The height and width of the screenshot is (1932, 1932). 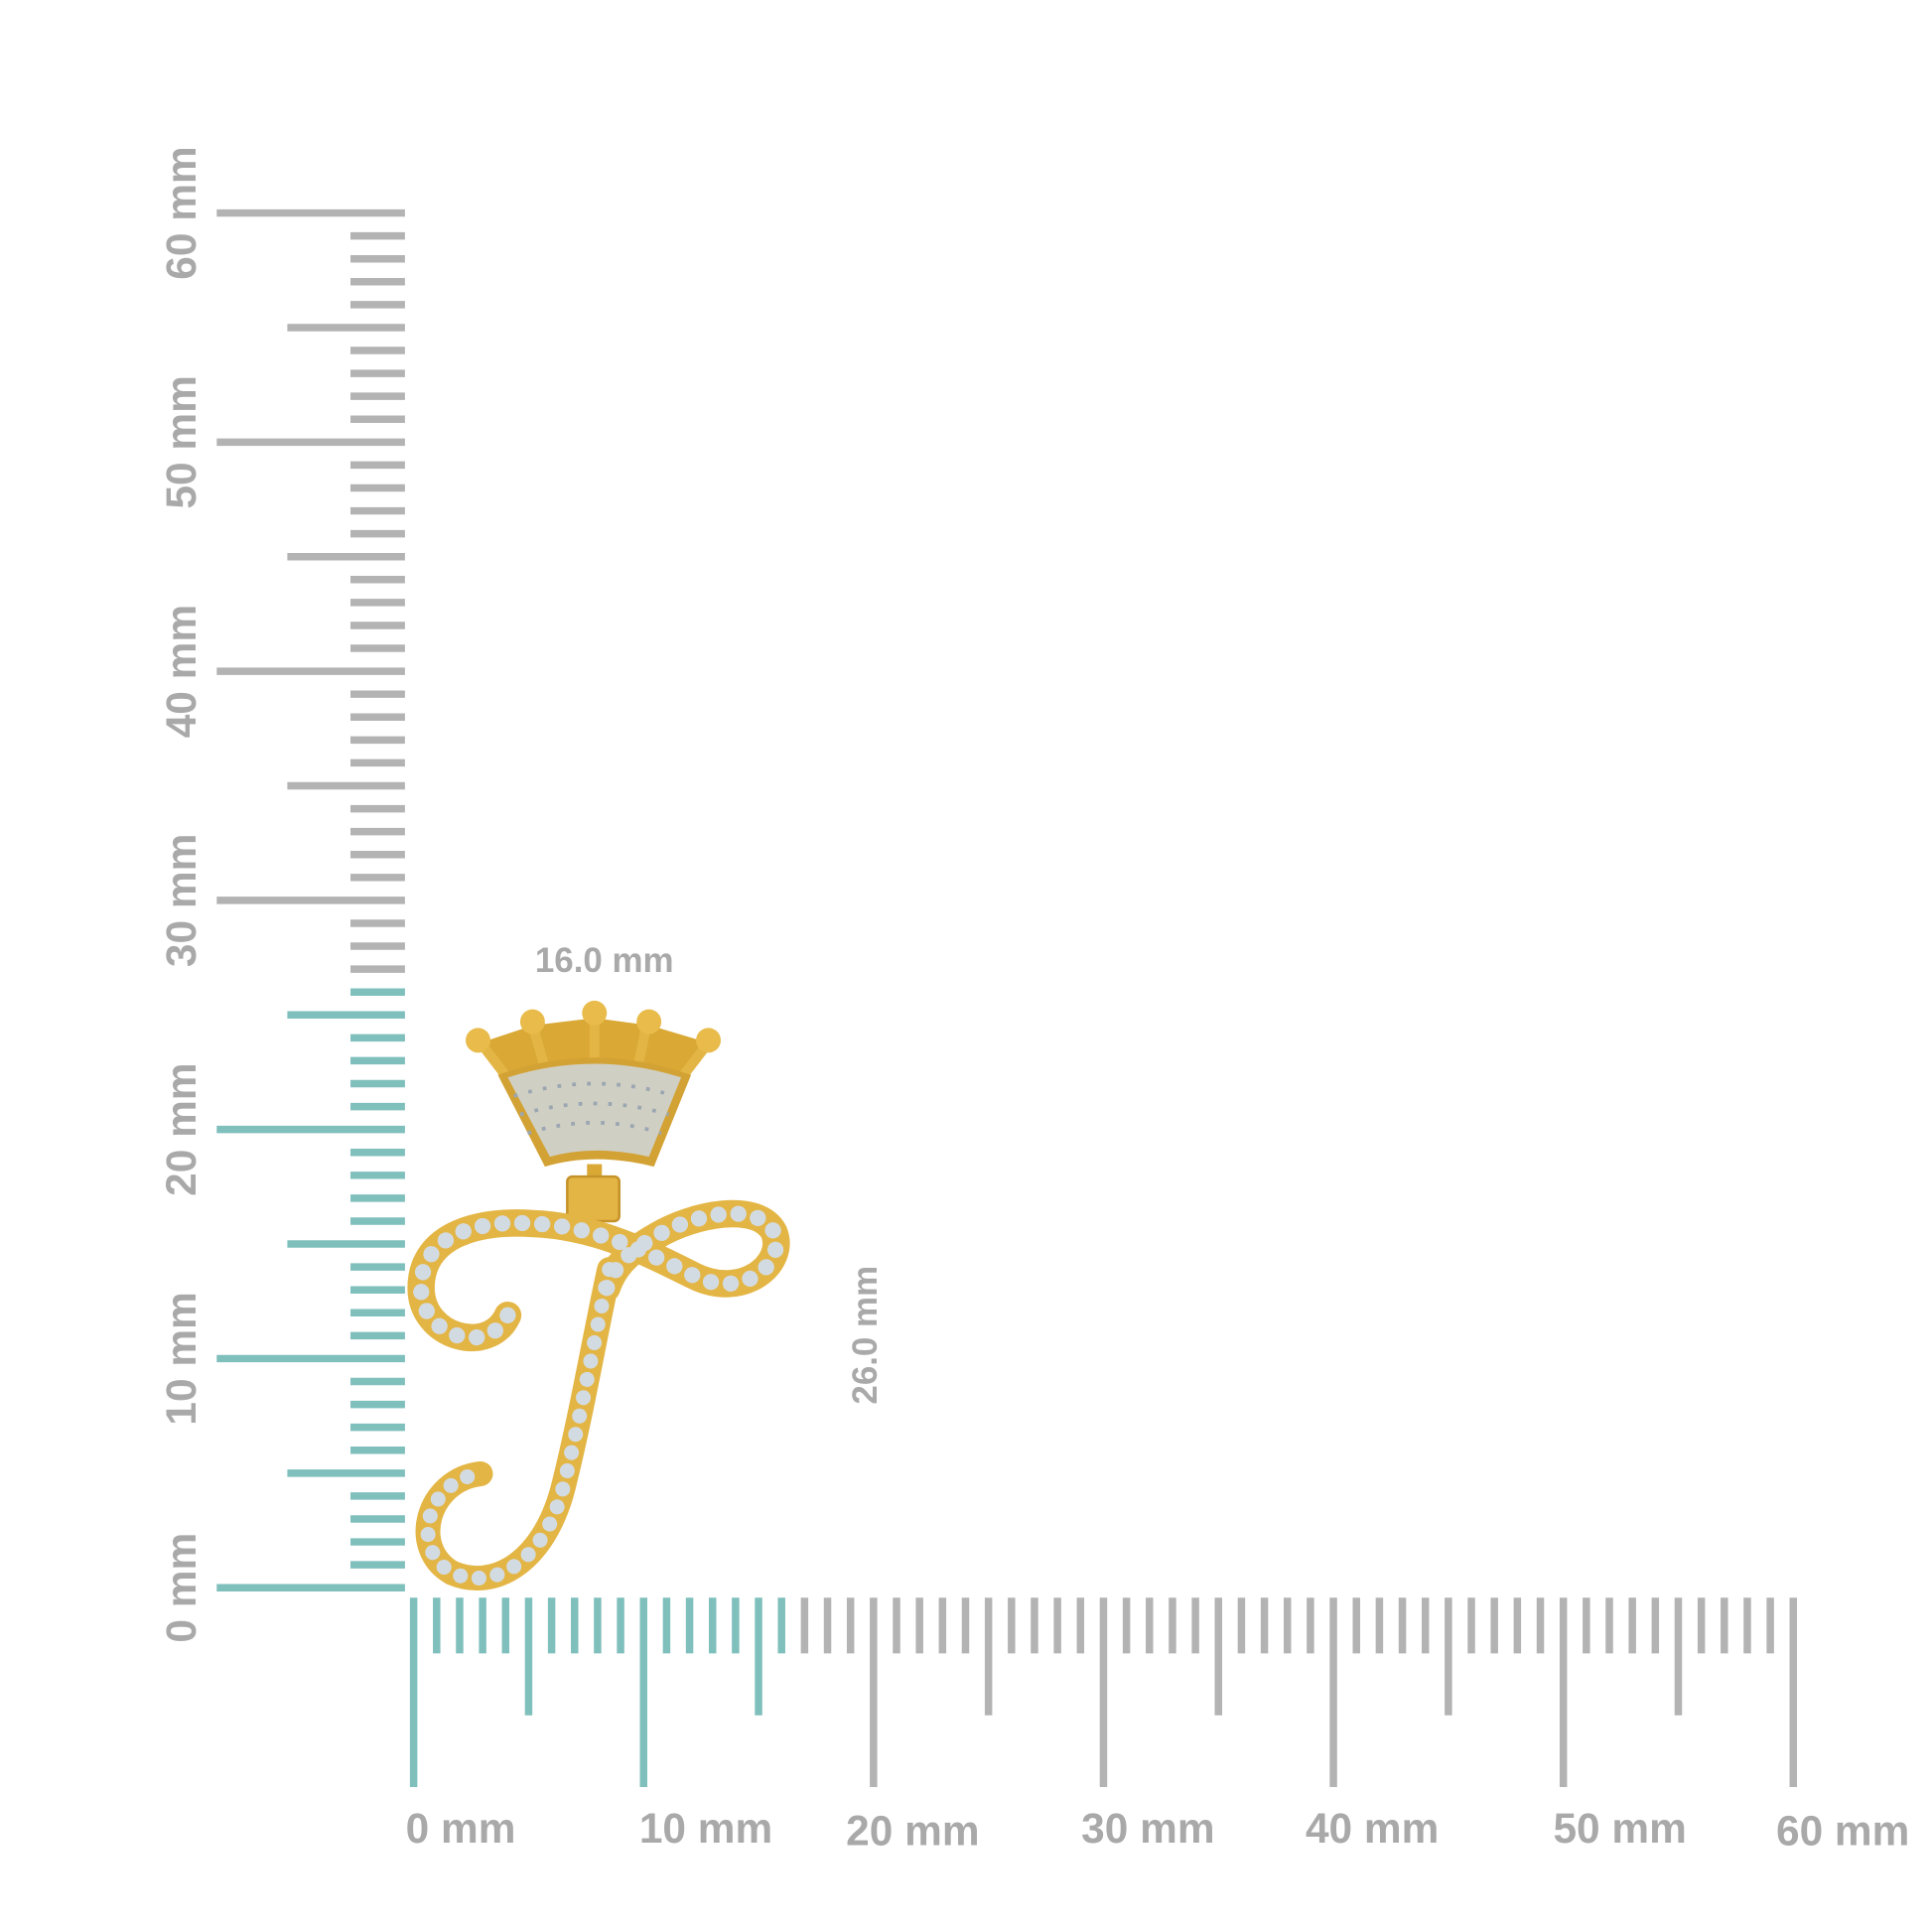 I want to click on pendant-image, so click(x=598, y=1289).